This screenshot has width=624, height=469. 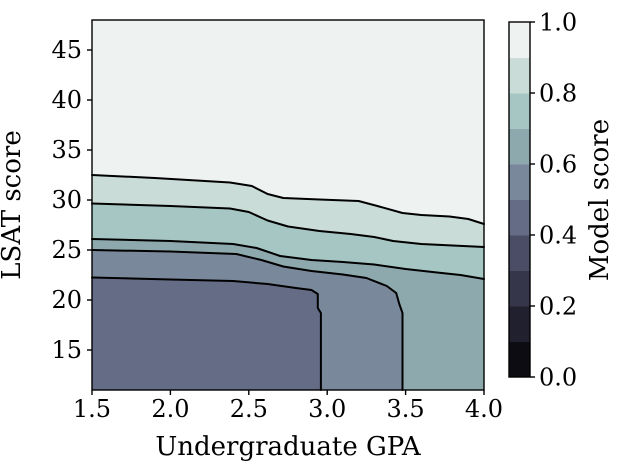 What do you see at coordinates (288, 447) in the screenshot?
I see `x-axis-label: Undergraduate GPA` at bounding box center [288, 447].